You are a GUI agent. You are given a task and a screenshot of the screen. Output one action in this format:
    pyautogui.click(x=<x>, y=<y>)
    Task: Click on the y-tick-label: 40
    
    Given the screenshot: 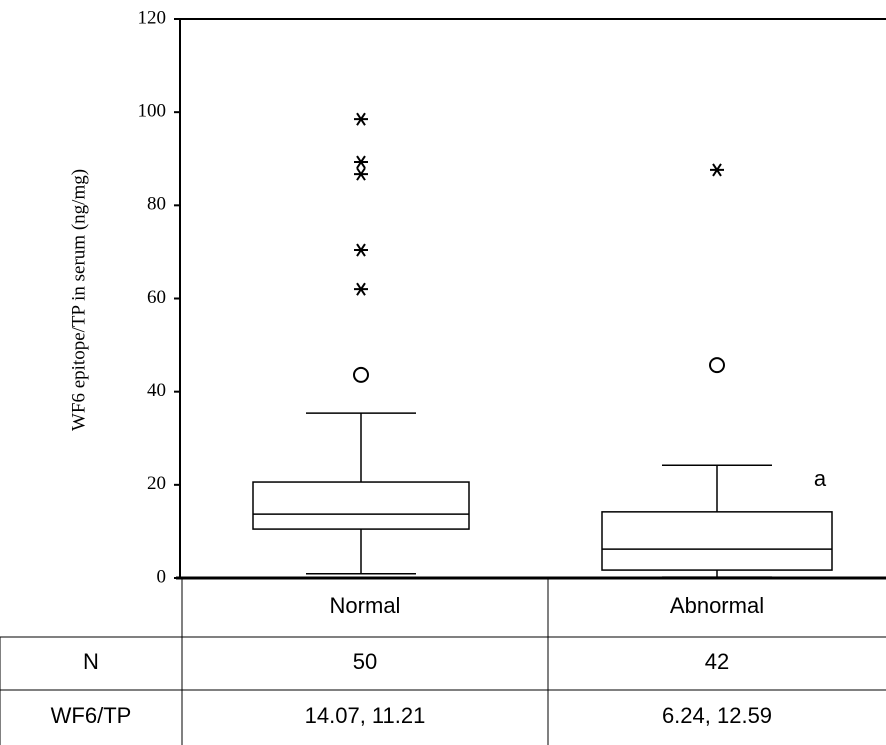 What is the action you would take?
    pyautogui.click(x=156, y=390)
    